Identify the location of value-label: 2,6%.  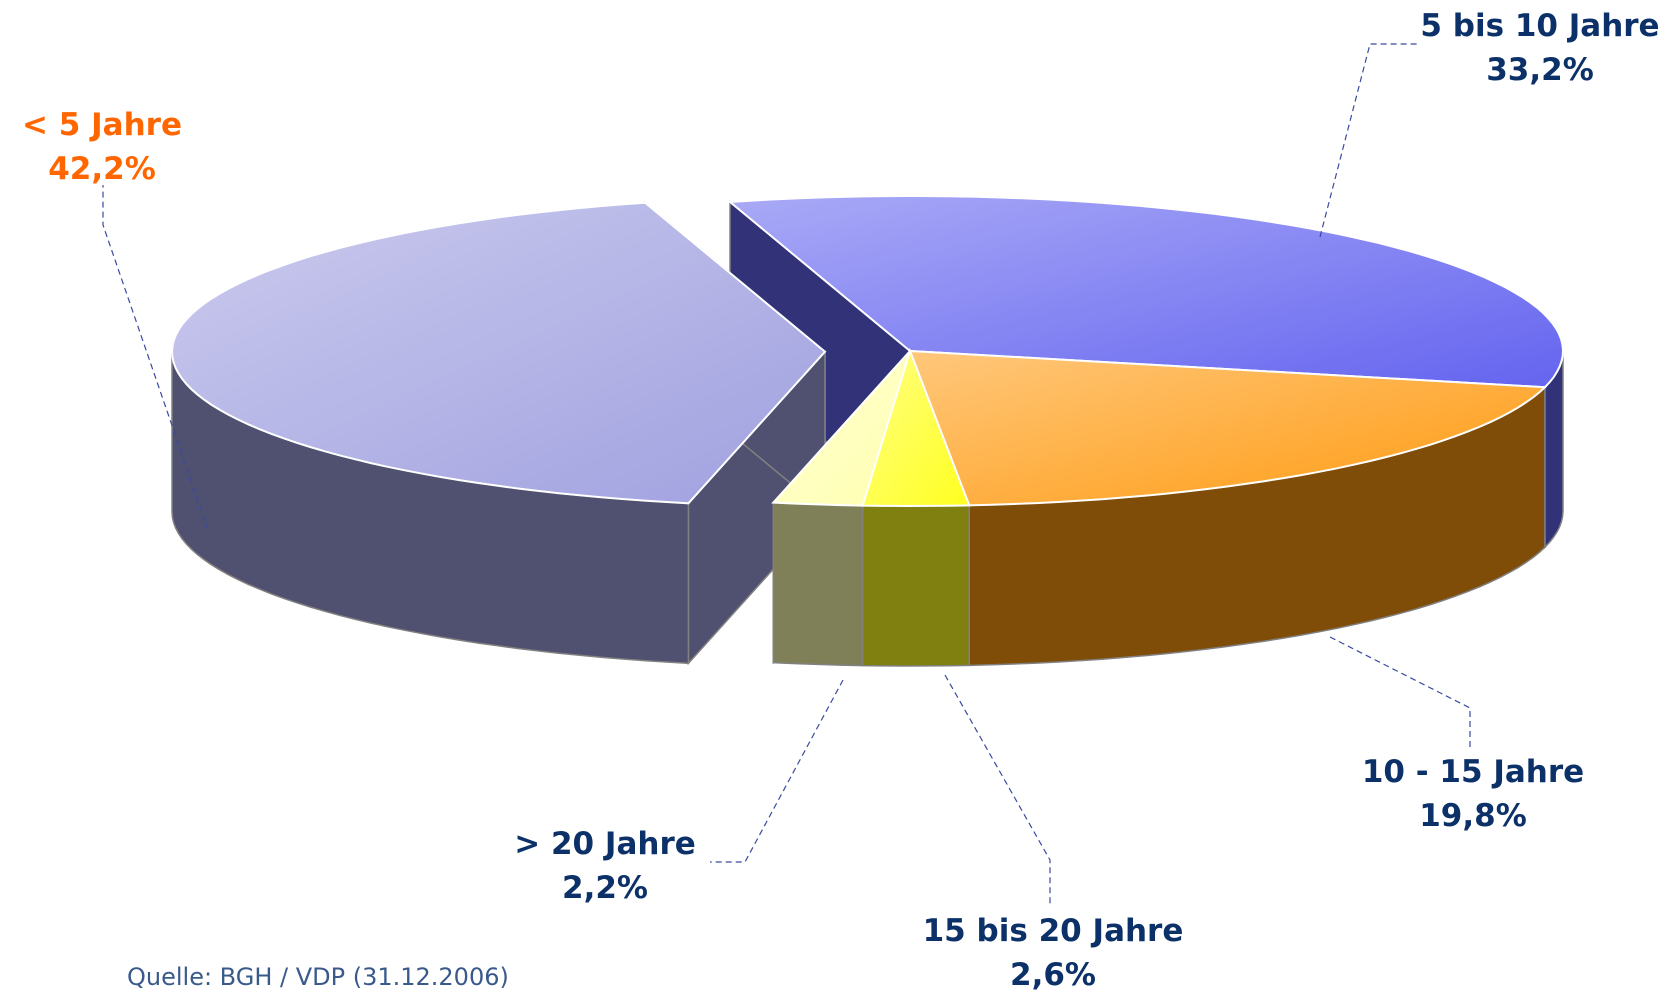
(1053, 975).